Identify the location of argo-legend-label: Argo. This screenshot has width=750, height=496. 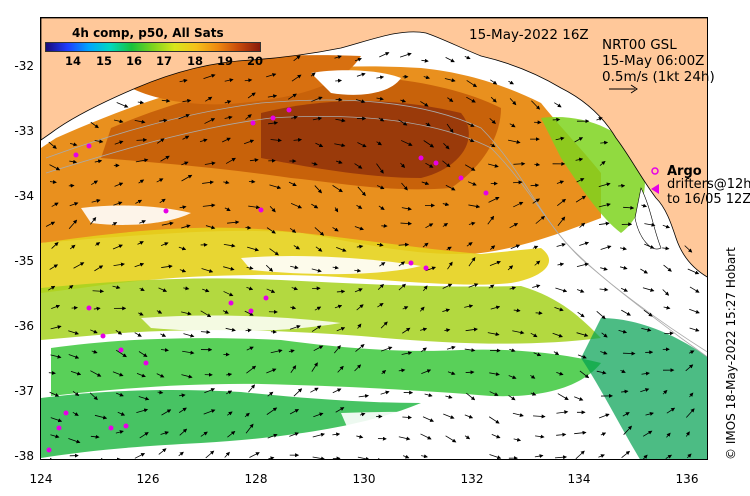
(684, 171).